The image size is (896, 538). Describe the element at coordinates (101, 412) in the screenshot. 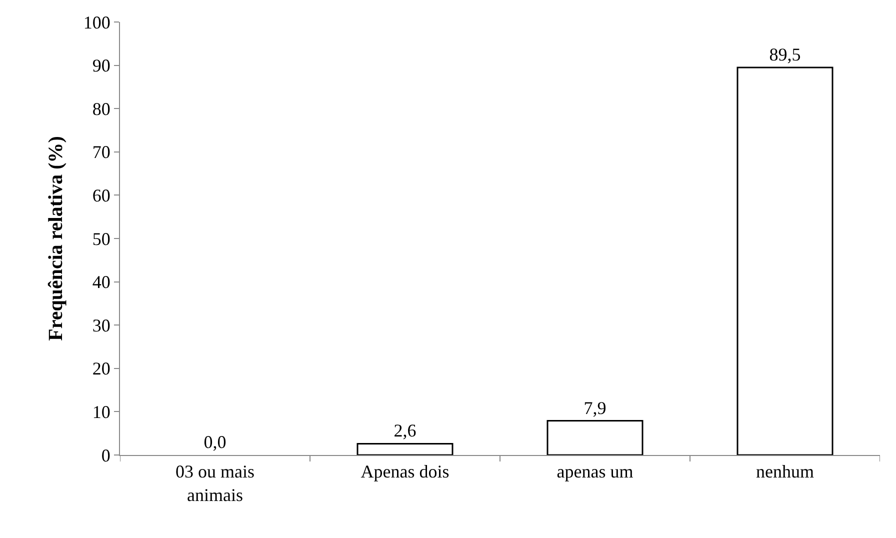

I see `y-tick-label: 10` at that location.